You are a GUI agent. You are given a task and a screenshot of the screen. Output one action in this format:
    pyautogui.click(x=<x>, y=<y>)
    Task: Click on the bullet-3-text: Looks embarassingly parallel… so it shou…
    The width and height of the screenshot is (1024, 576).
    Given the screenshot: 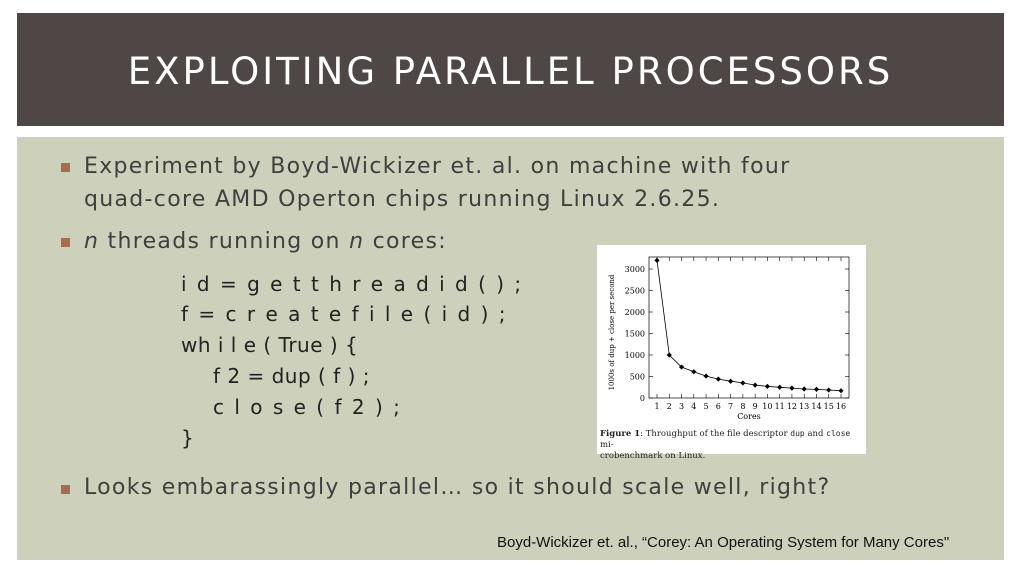 What is the action you would take?
    pyautogui.click(x=457, y=487)
    